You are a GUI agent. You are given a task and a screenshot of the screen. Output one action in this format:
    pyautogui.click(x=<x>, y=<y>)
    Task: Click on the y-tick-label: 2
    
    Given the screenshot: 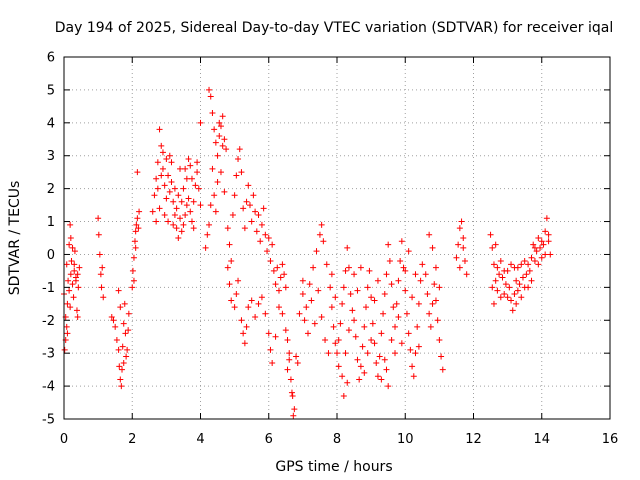 What is the action you would take?
    pyautogui.click(x=51, y=189)
    